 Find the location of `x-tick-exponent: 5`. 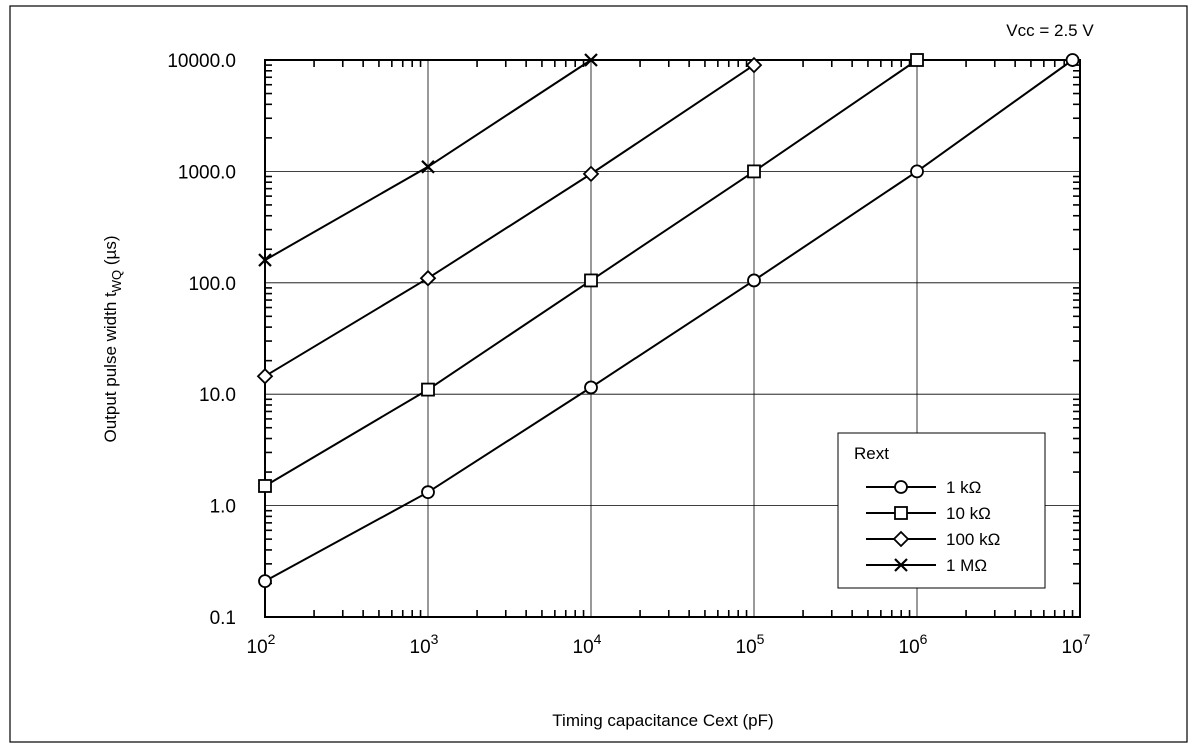

x-tick-exponent: 5 is located at coordinates (761, 639).